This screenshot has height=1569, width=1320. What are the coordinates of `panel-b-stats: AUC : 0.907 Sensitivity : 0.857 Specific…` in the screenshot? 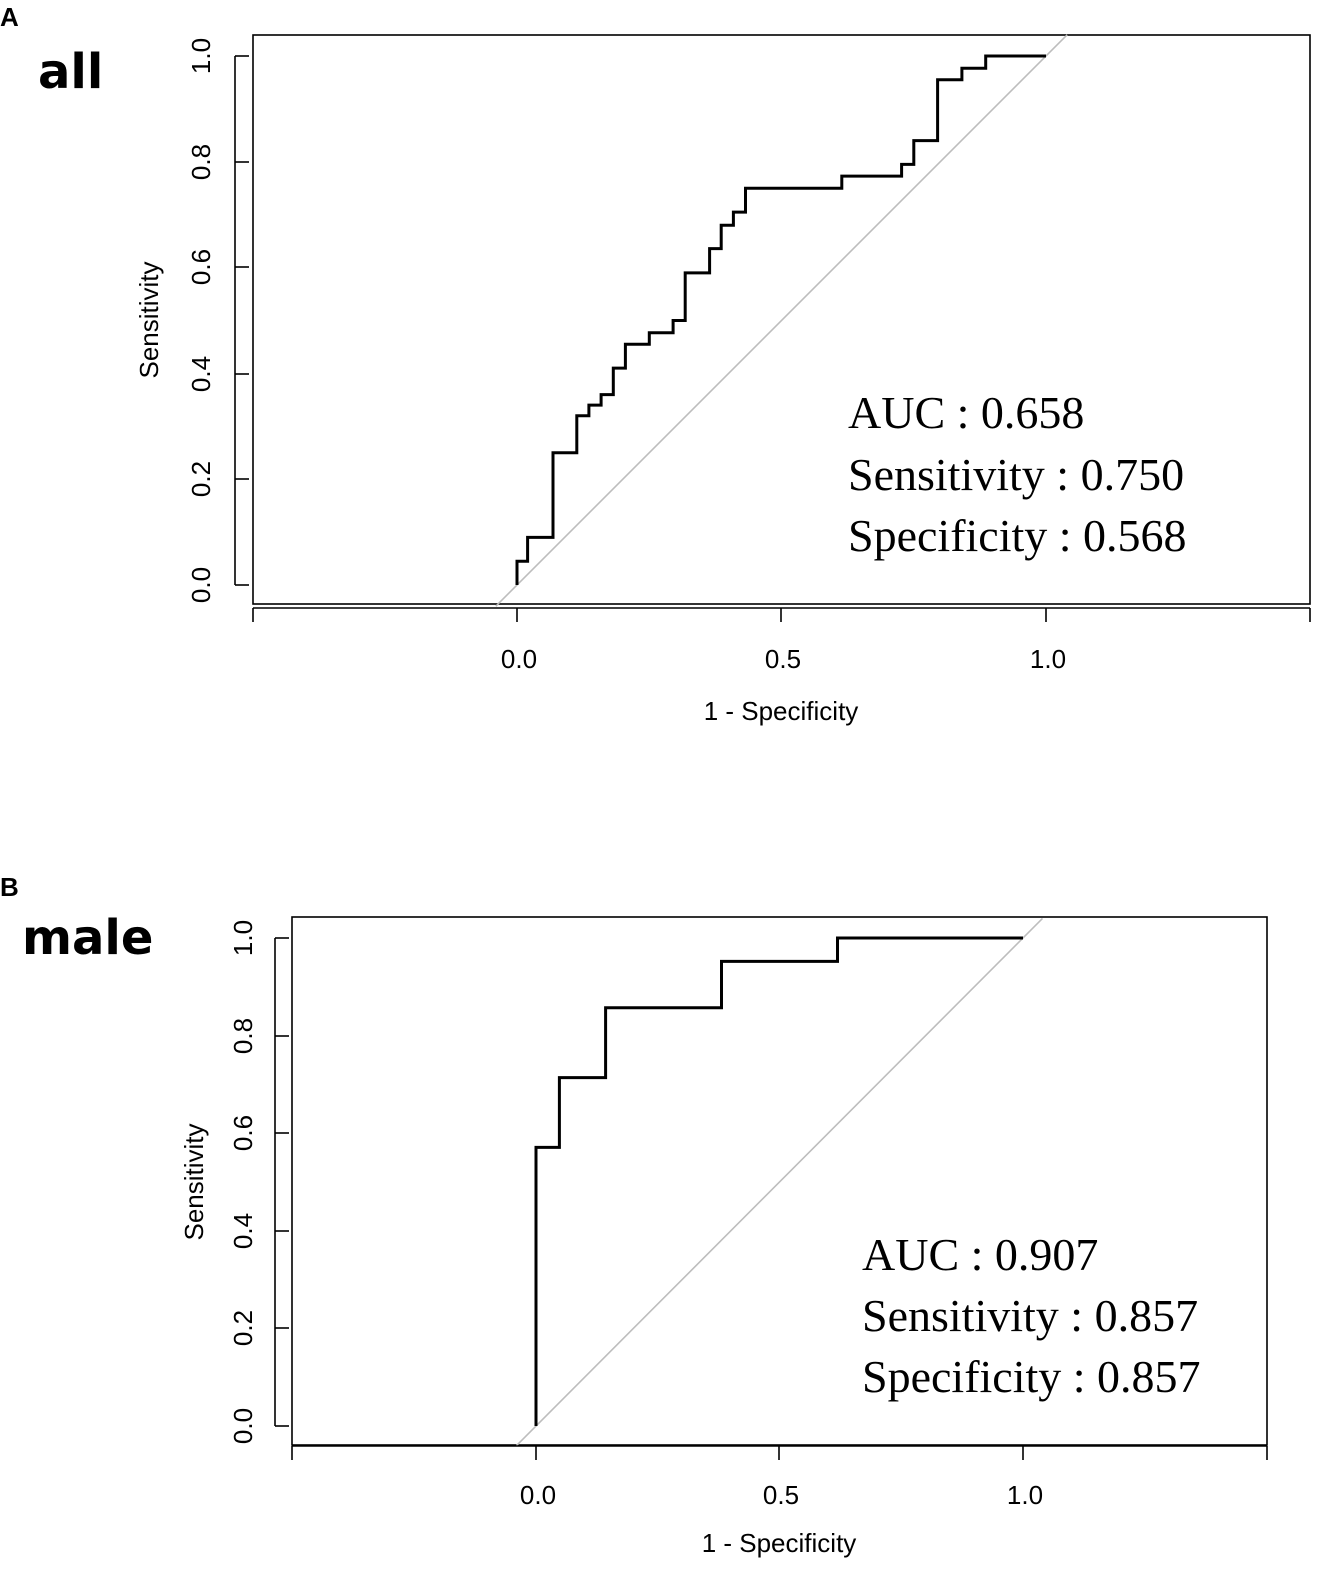 It's located at (1031, 1315).